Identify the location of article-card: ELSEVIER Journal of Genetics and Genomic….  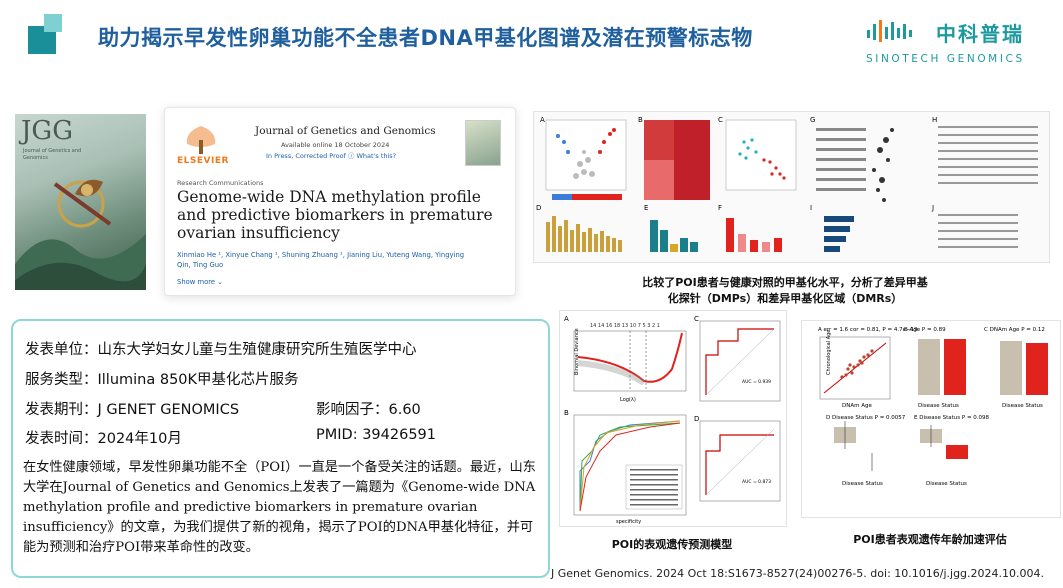
(340, 201).